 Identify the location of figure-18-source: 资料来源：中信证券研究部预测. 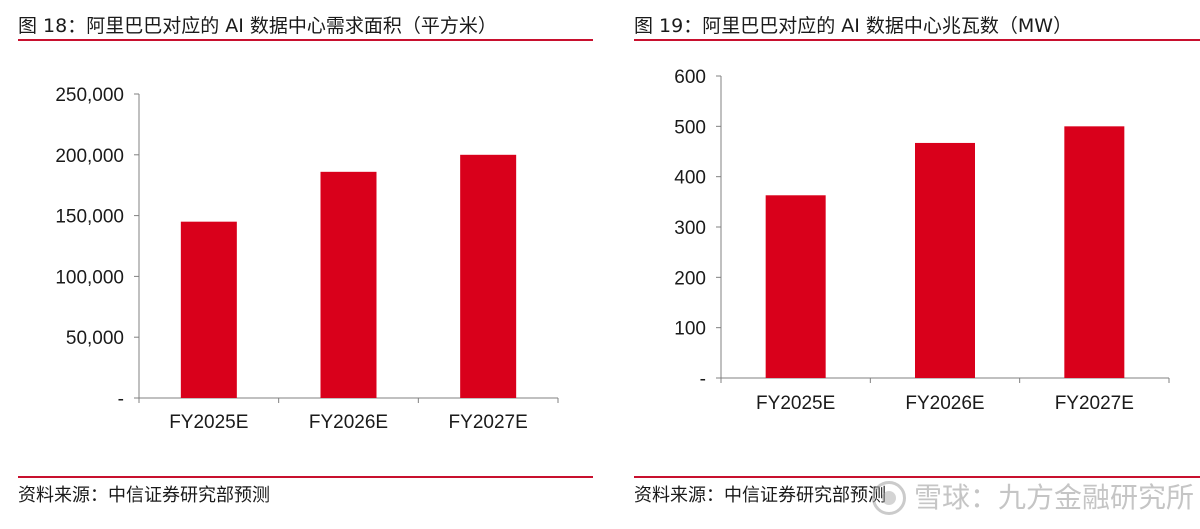
(144, 495).